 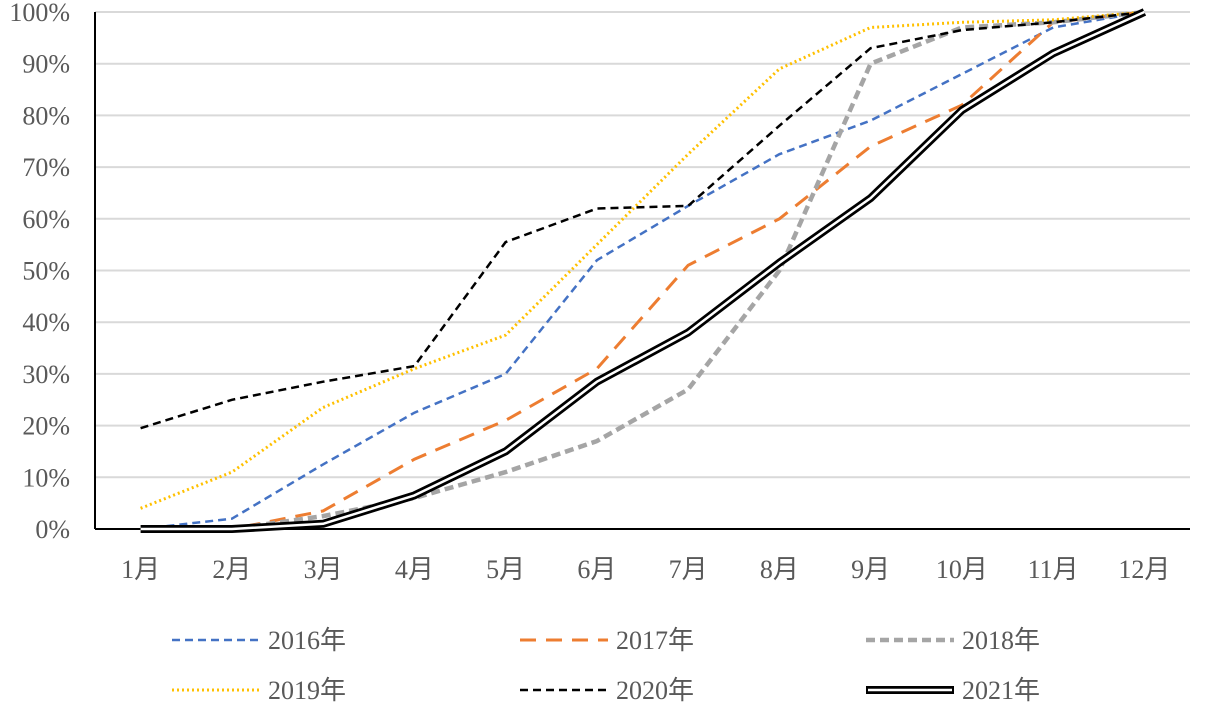 I want to click on x-tick-label: 7月, so click(x=688, y=569).